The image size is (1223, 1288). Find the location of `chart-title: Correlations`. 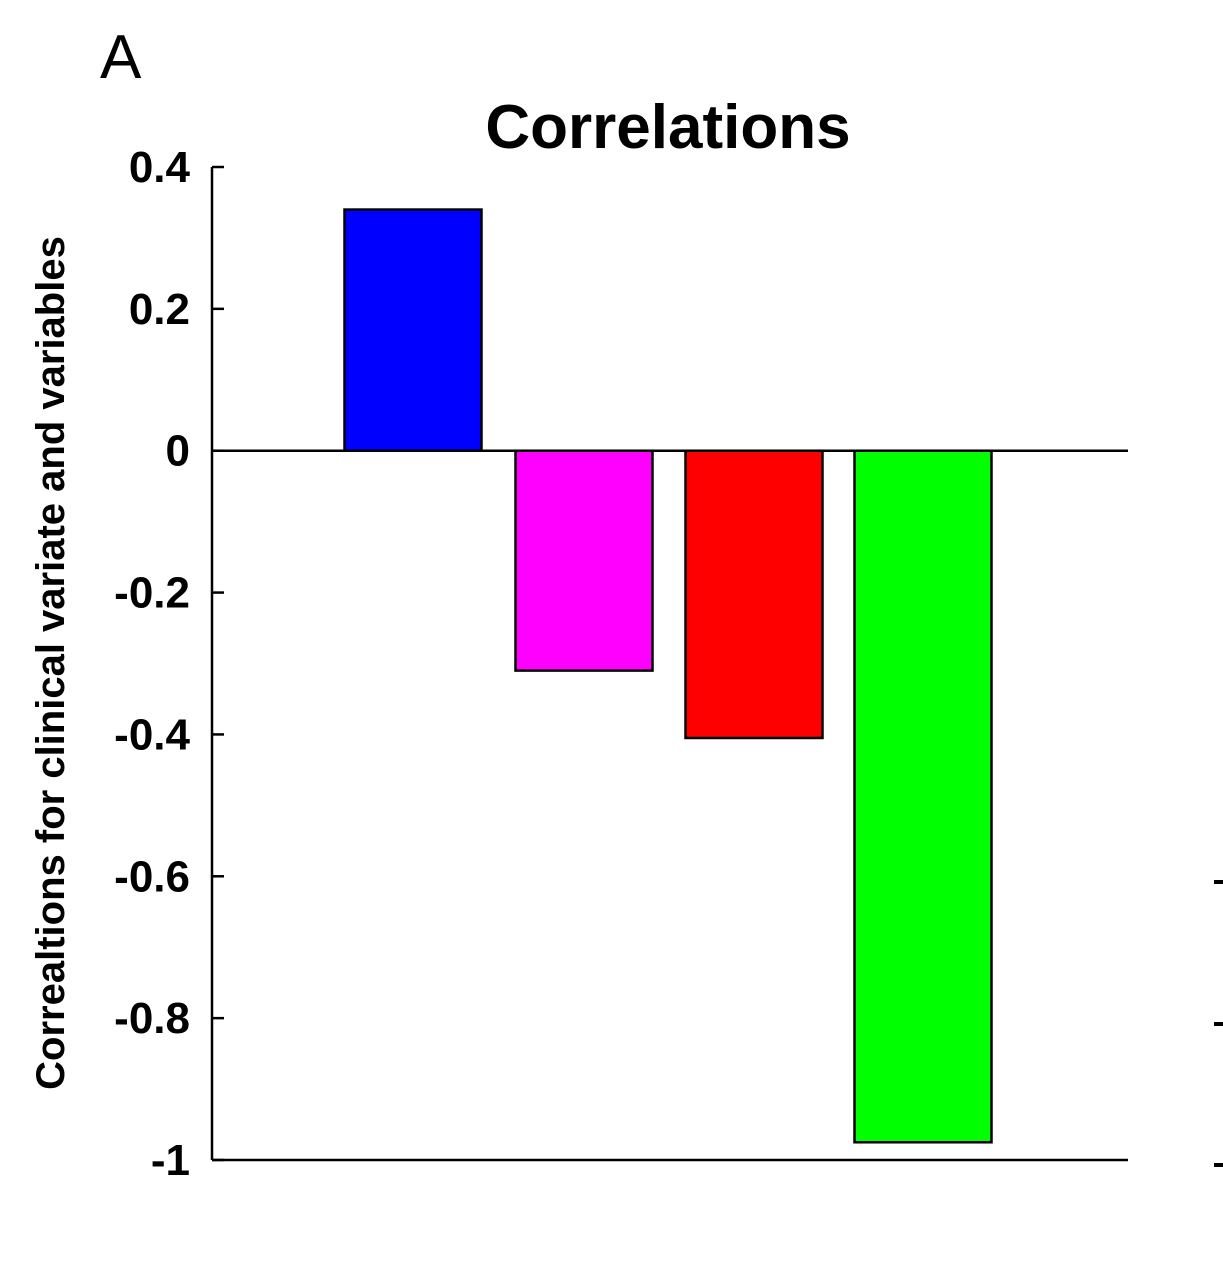

chart-title: Correlations is located at coordinates (667, 127).